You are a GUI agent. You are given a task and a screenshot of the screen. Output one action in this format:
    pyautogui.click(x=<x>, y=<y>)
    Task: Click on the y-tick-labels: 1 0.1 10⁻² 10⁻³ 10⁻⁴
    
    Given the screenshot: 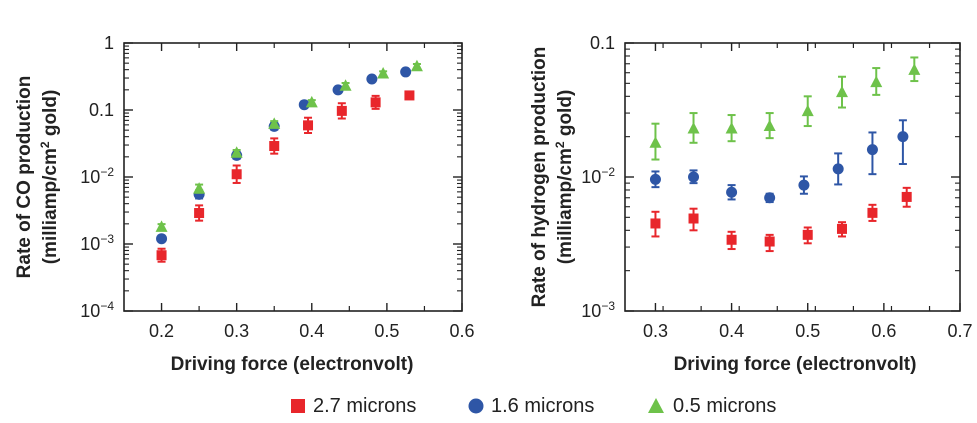 What is the action you would take?
    pyautogui.click(x=97, y=177)
    